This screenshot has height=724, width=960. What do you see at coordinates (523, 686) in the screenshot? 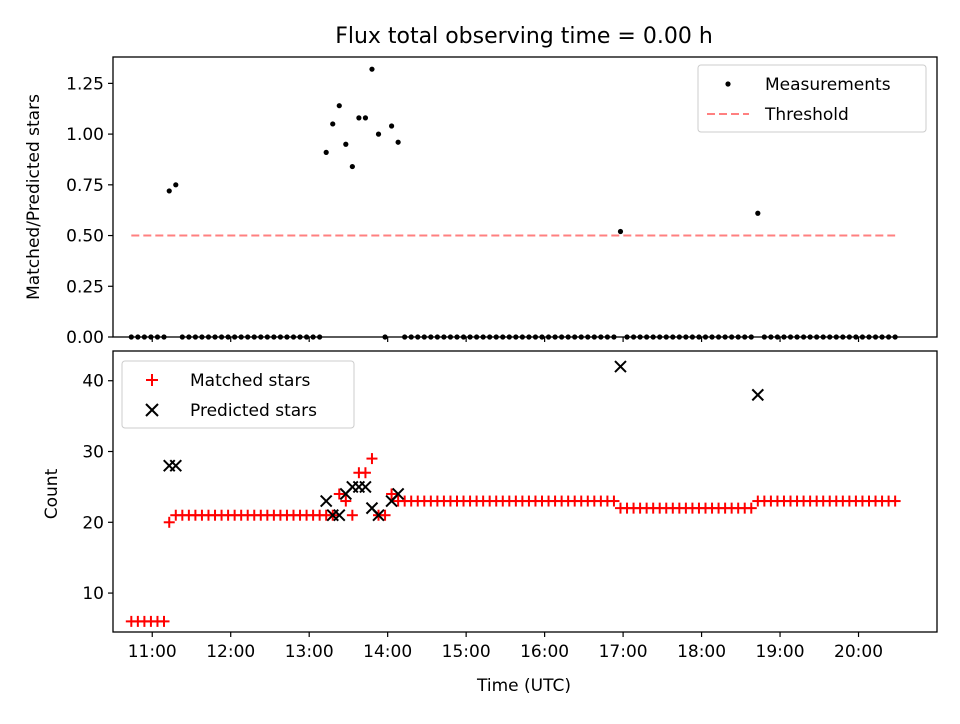
I see `x-axis-label: Time (UTC)` at bounding box center [523, 686].